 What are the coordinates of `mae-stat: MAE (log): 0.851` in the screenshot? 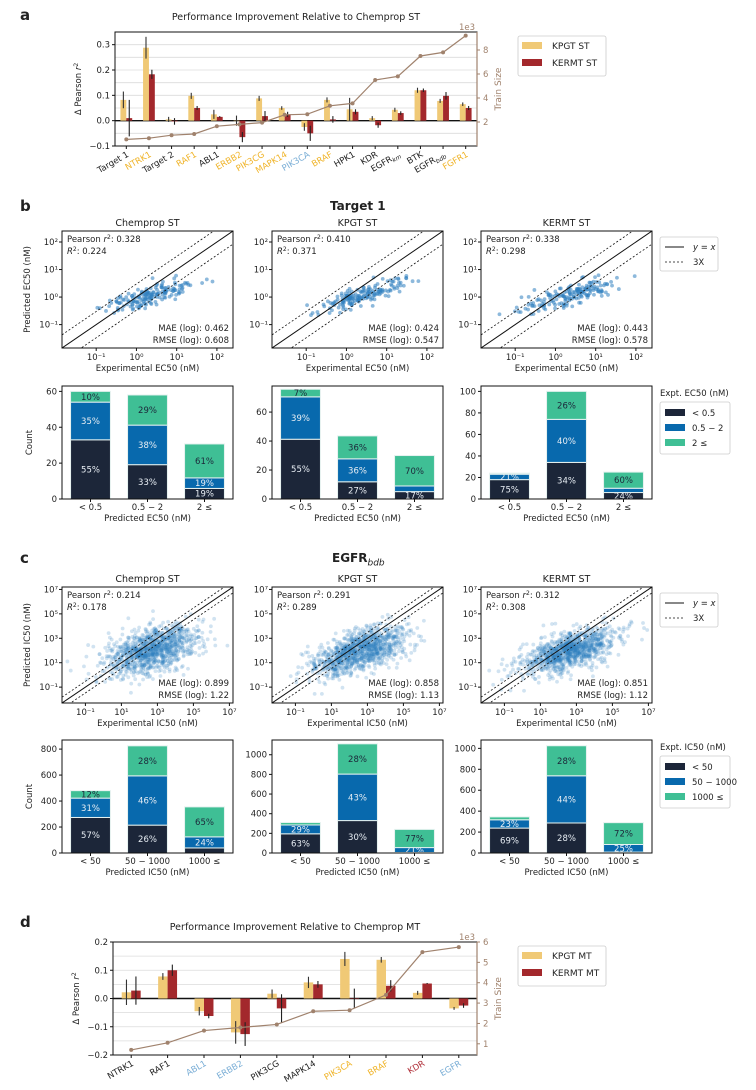 It's located at (612, 684).